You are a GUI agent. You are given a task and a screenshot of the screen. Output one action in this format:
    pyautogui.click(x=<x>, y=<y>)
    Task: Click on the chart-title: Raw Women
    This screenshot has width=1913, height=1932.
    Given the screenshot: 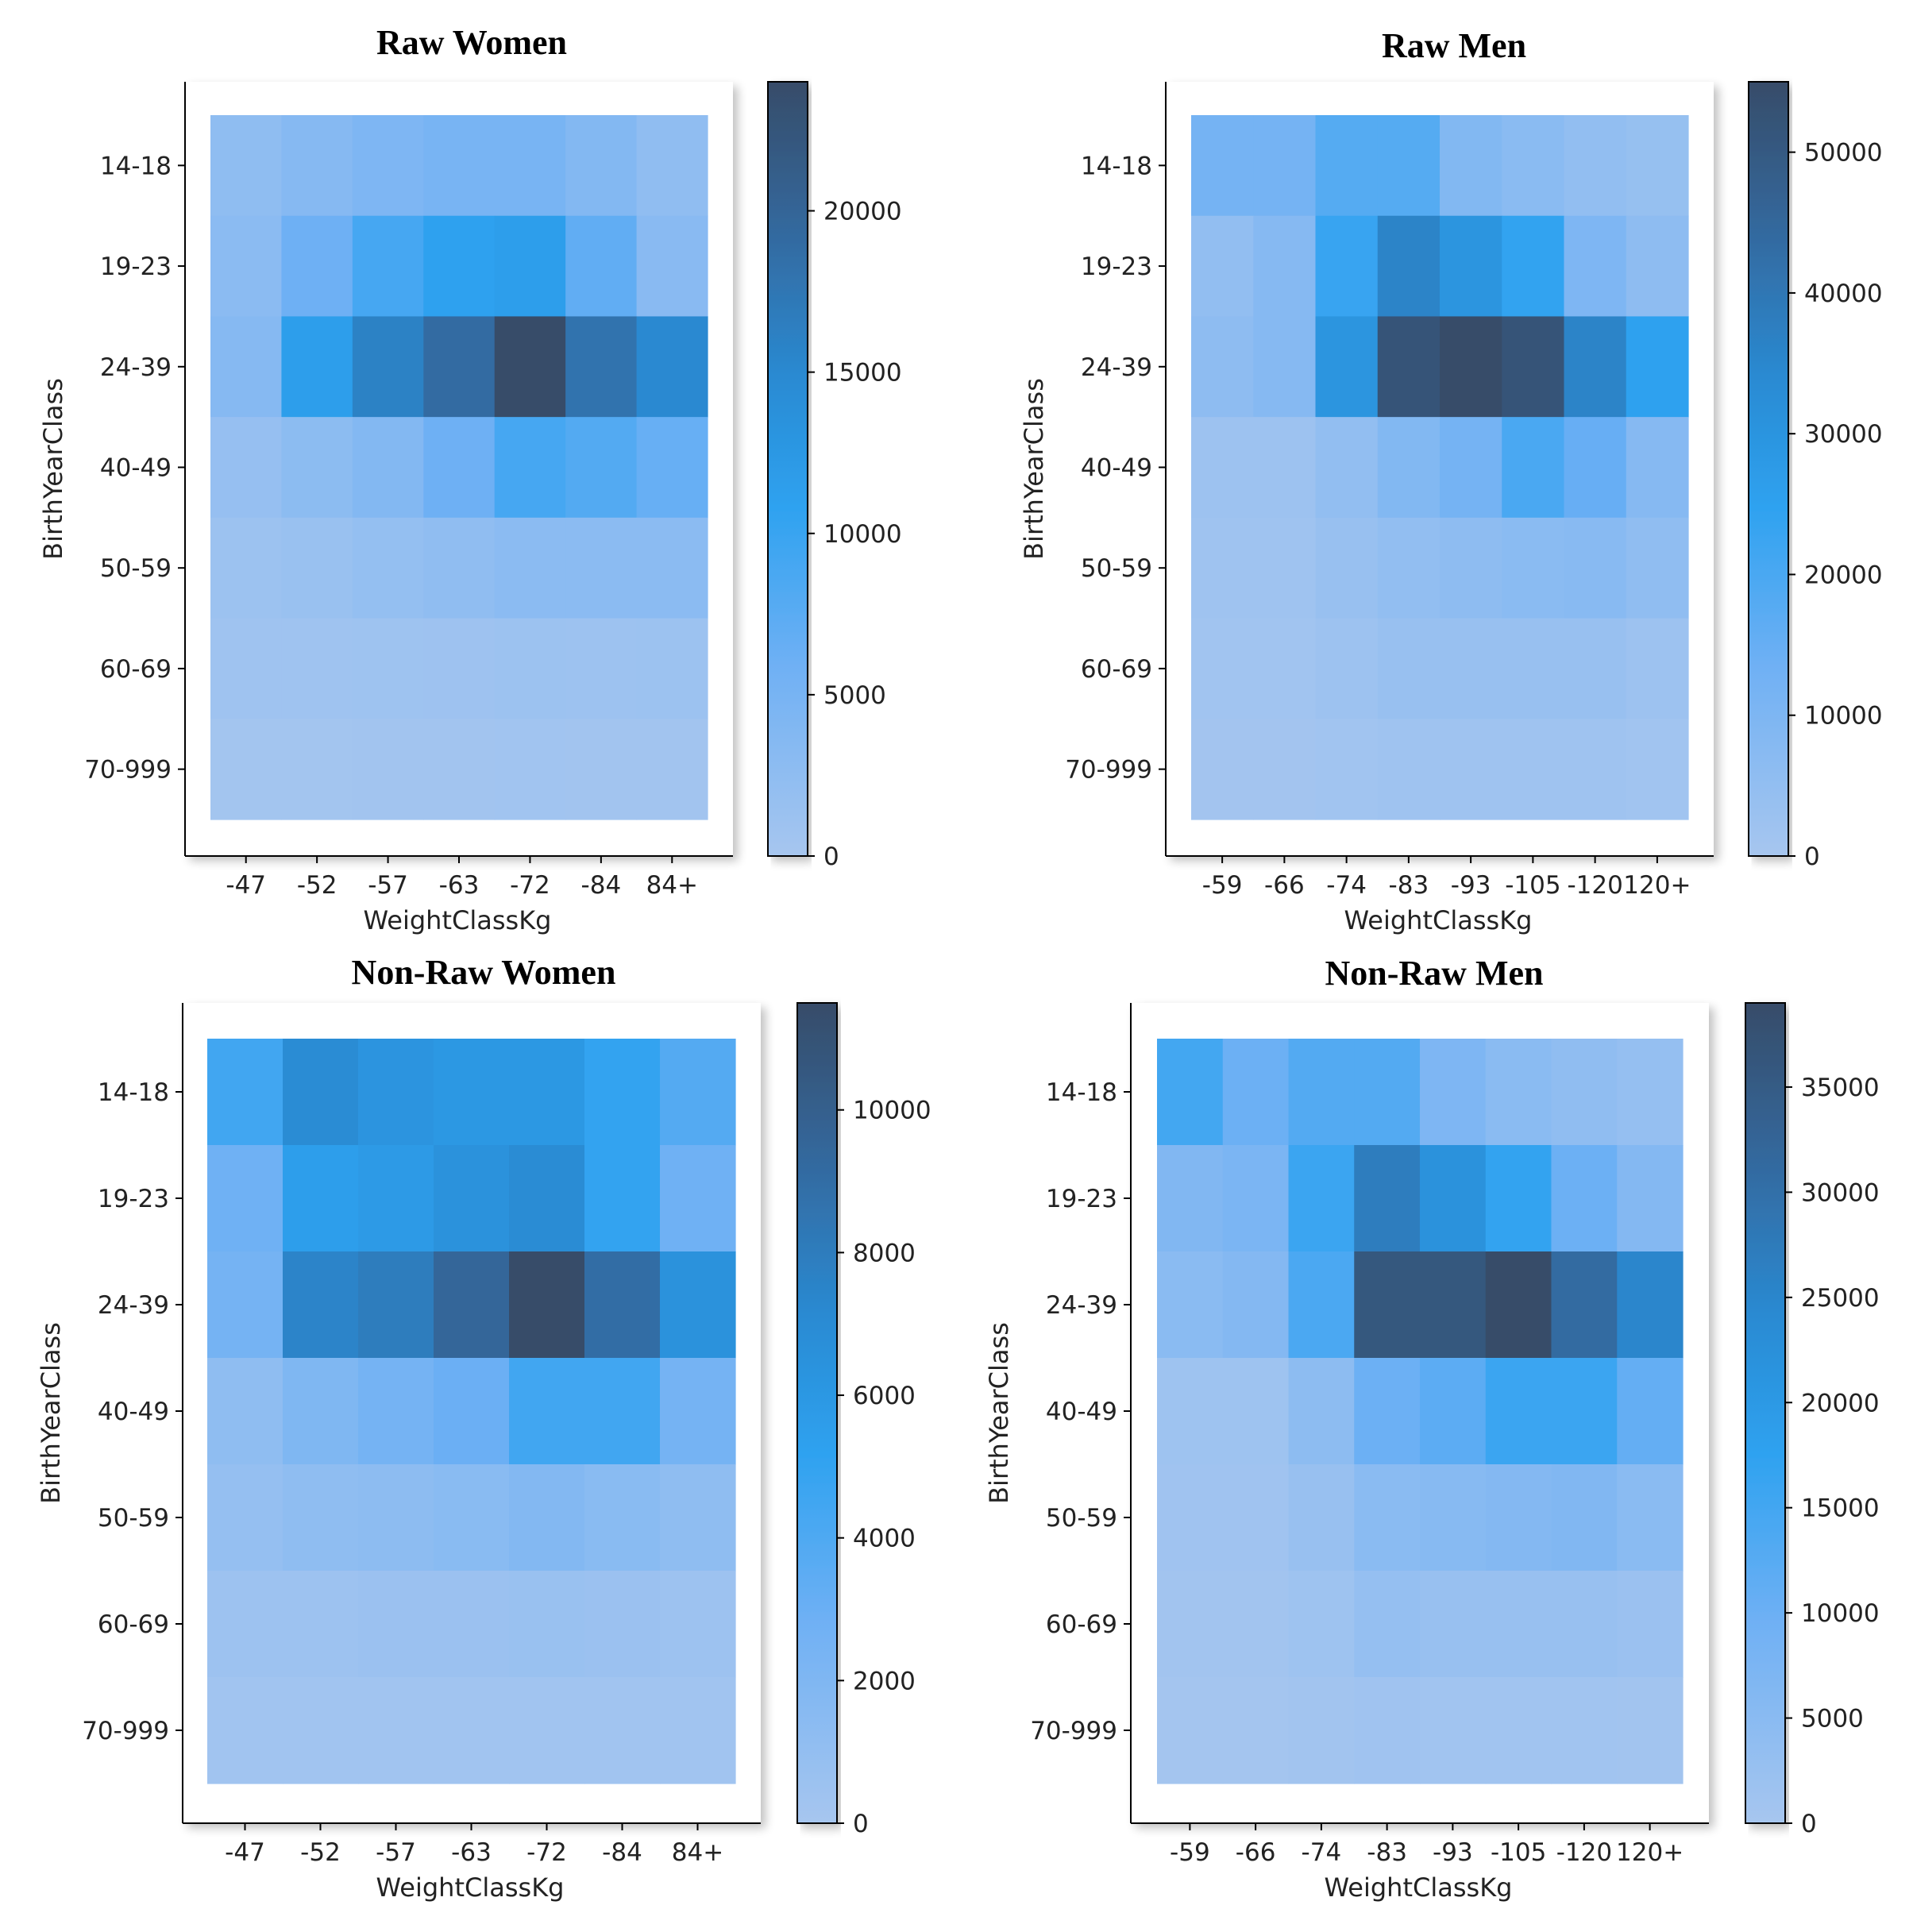 What is the action you would take?
    pyautogui.click(x=472, y=42)
    